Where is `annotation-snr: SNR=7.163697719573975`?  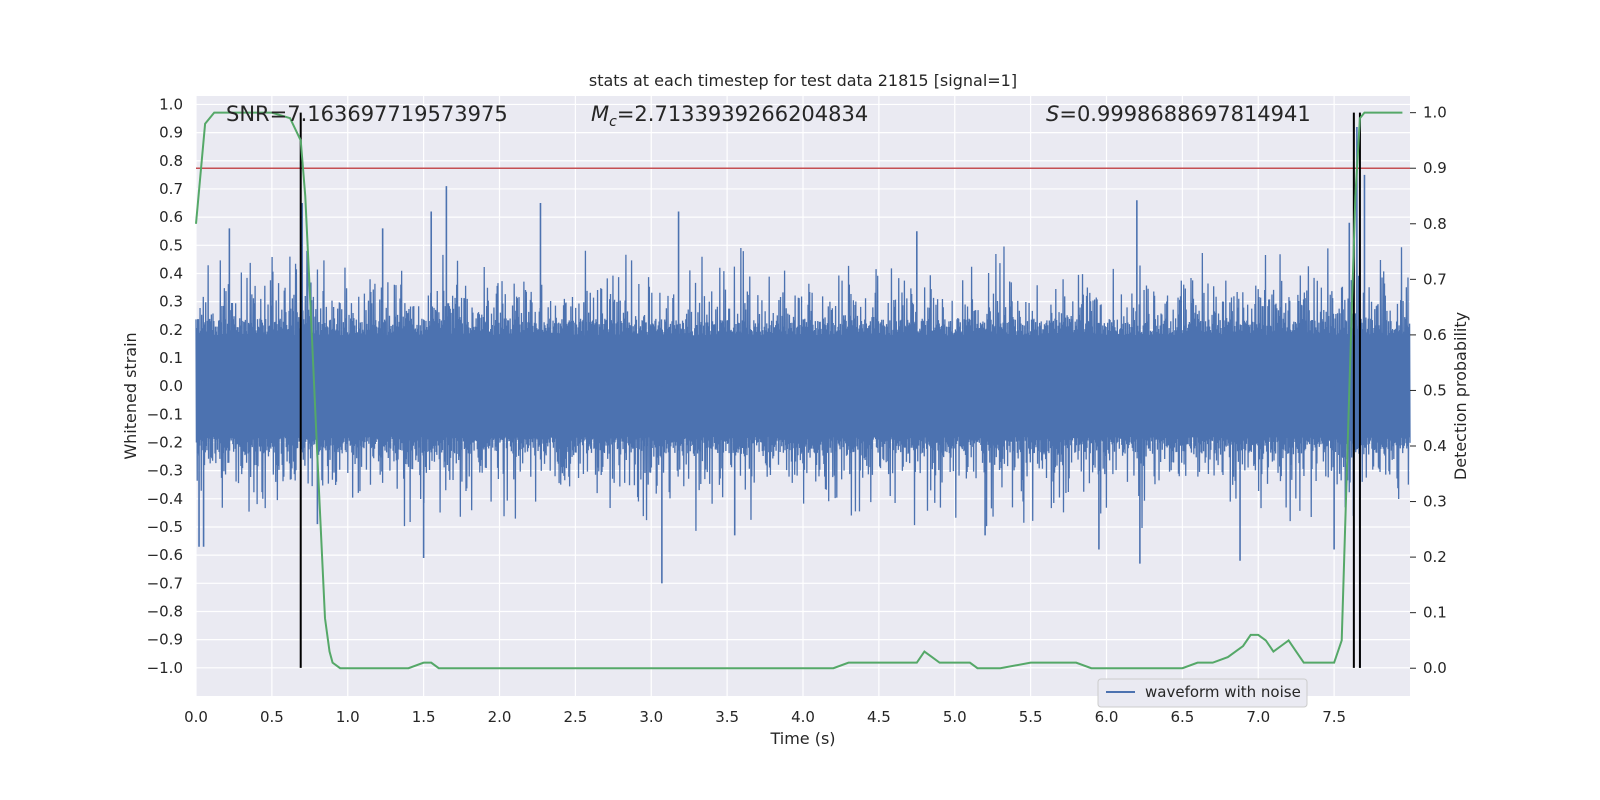 annotation-snr: SNR=7.163697719573975 is located at coordinates (367, 114).